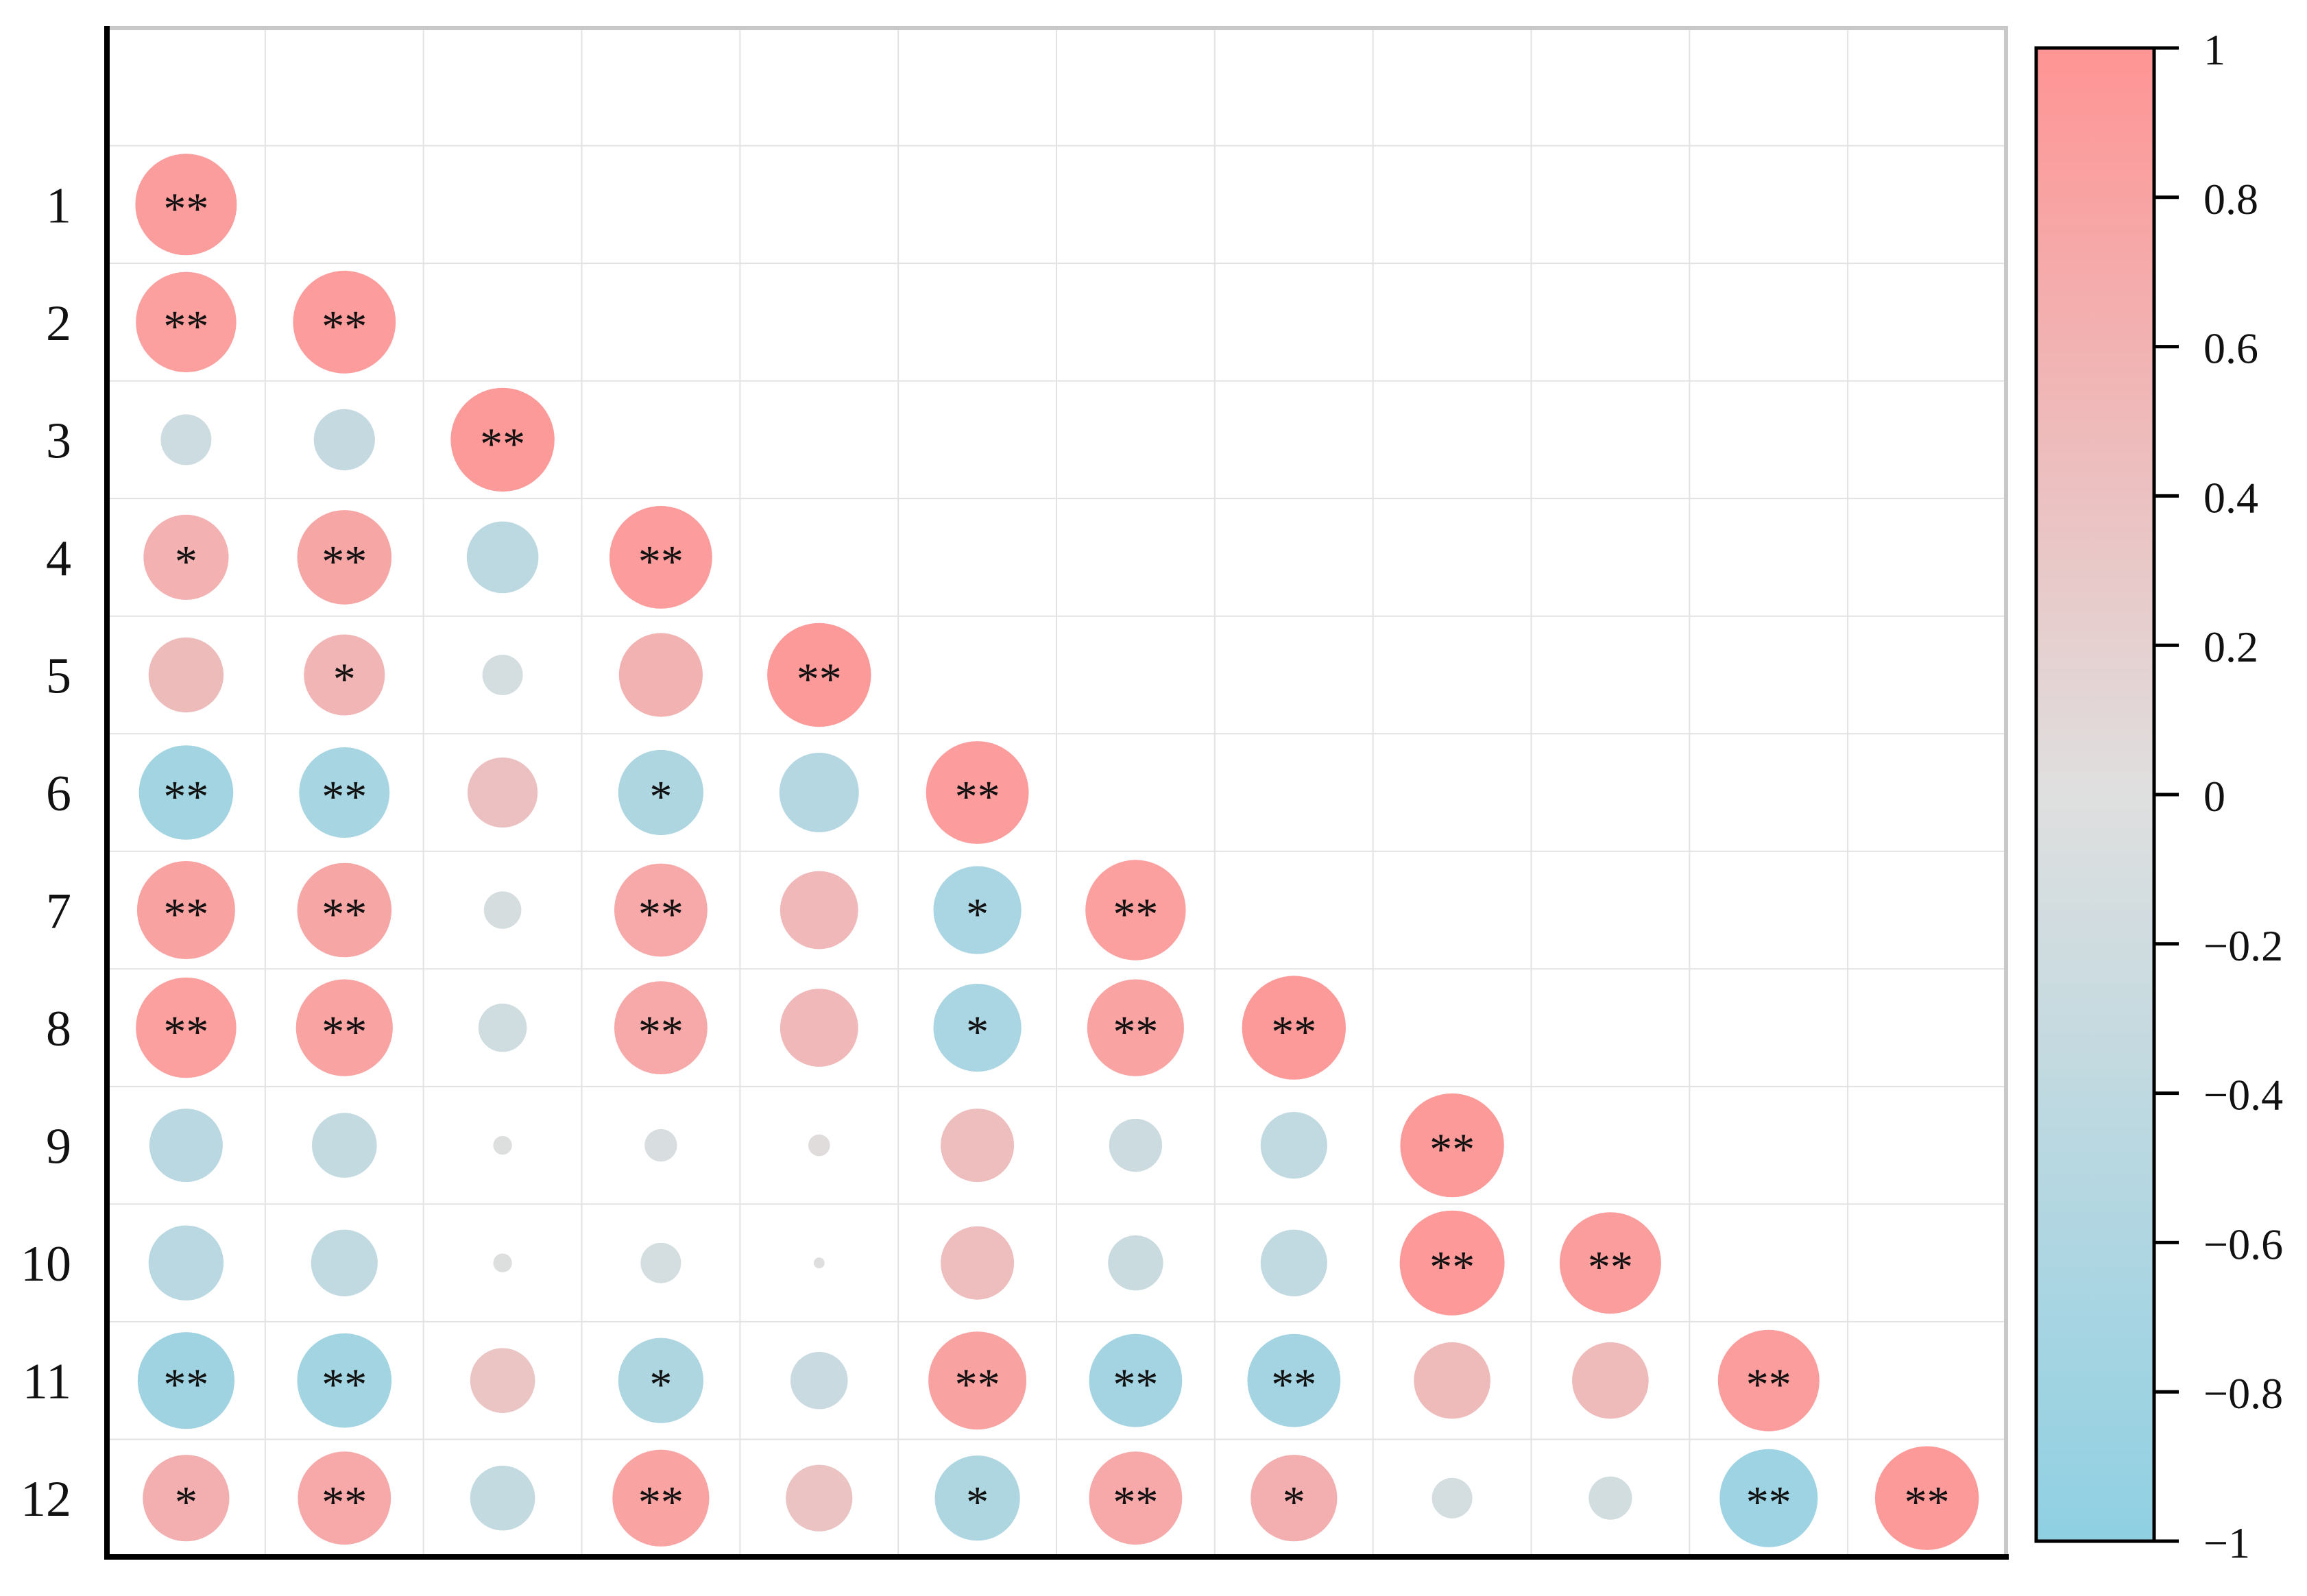 Image resolution: width=2307 pixels, height=1596 pixels. What do you see at coordinates (2230, 646) in the screenshot?
I see `colorbar-tick-label: 0.2` at bounding box center [2230, 646].